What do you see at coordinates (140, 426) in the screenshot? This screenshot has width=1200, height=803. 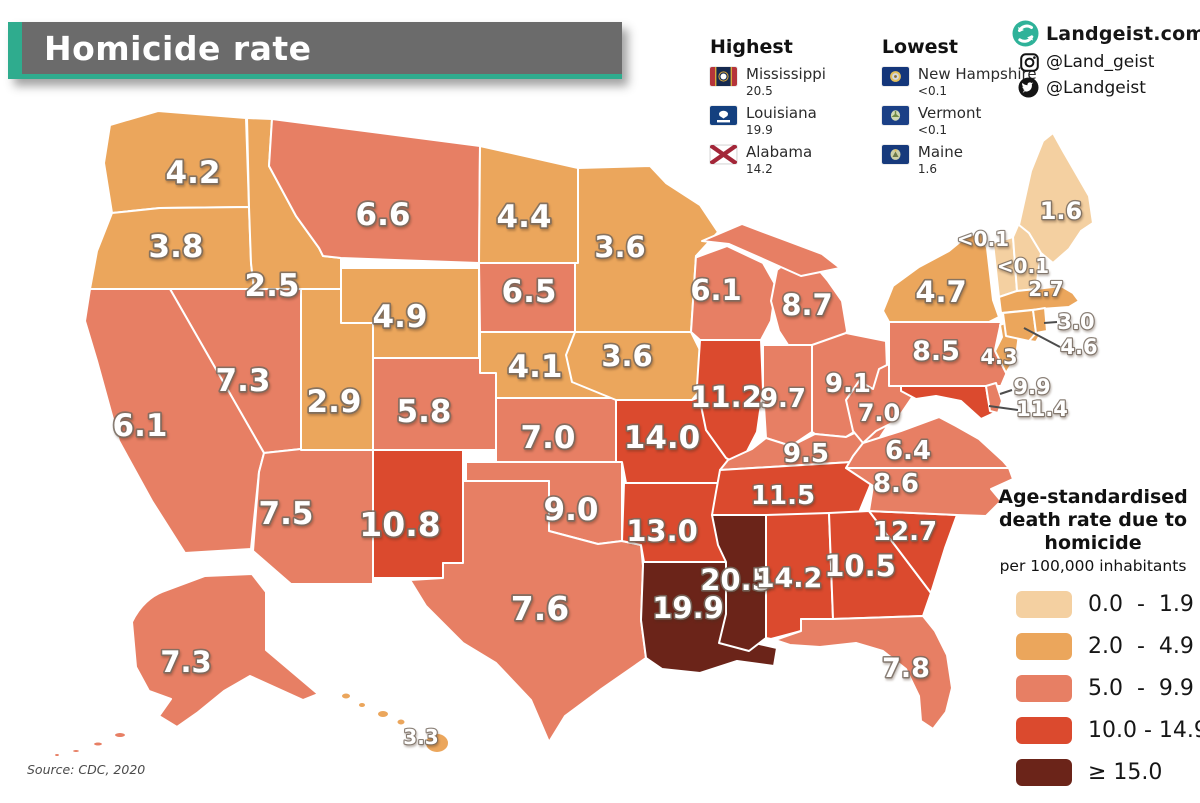 I see `state-ca-value: 6.1` at bounding box center [140, 426].